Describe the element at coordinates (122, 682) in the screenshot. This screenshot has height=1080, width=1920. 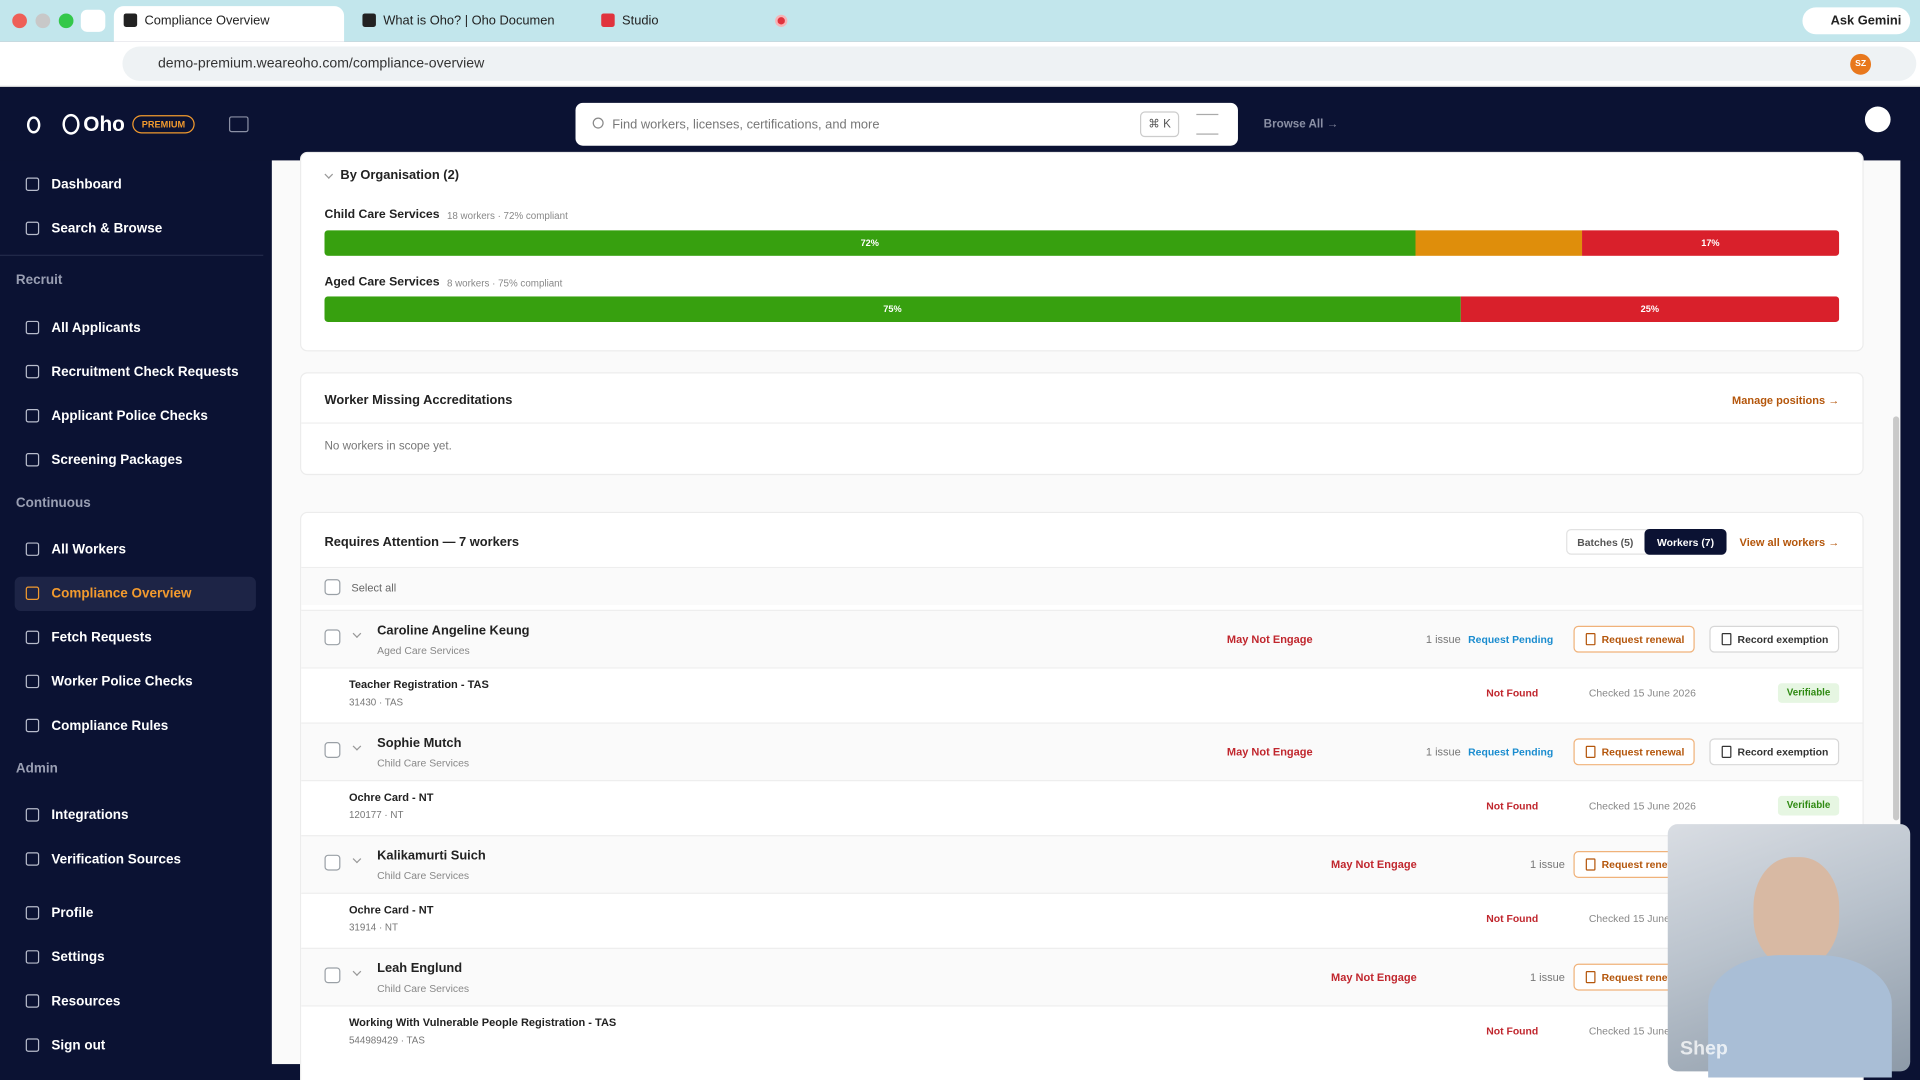
I see `nav-item: Worker Police Checks` at that location.